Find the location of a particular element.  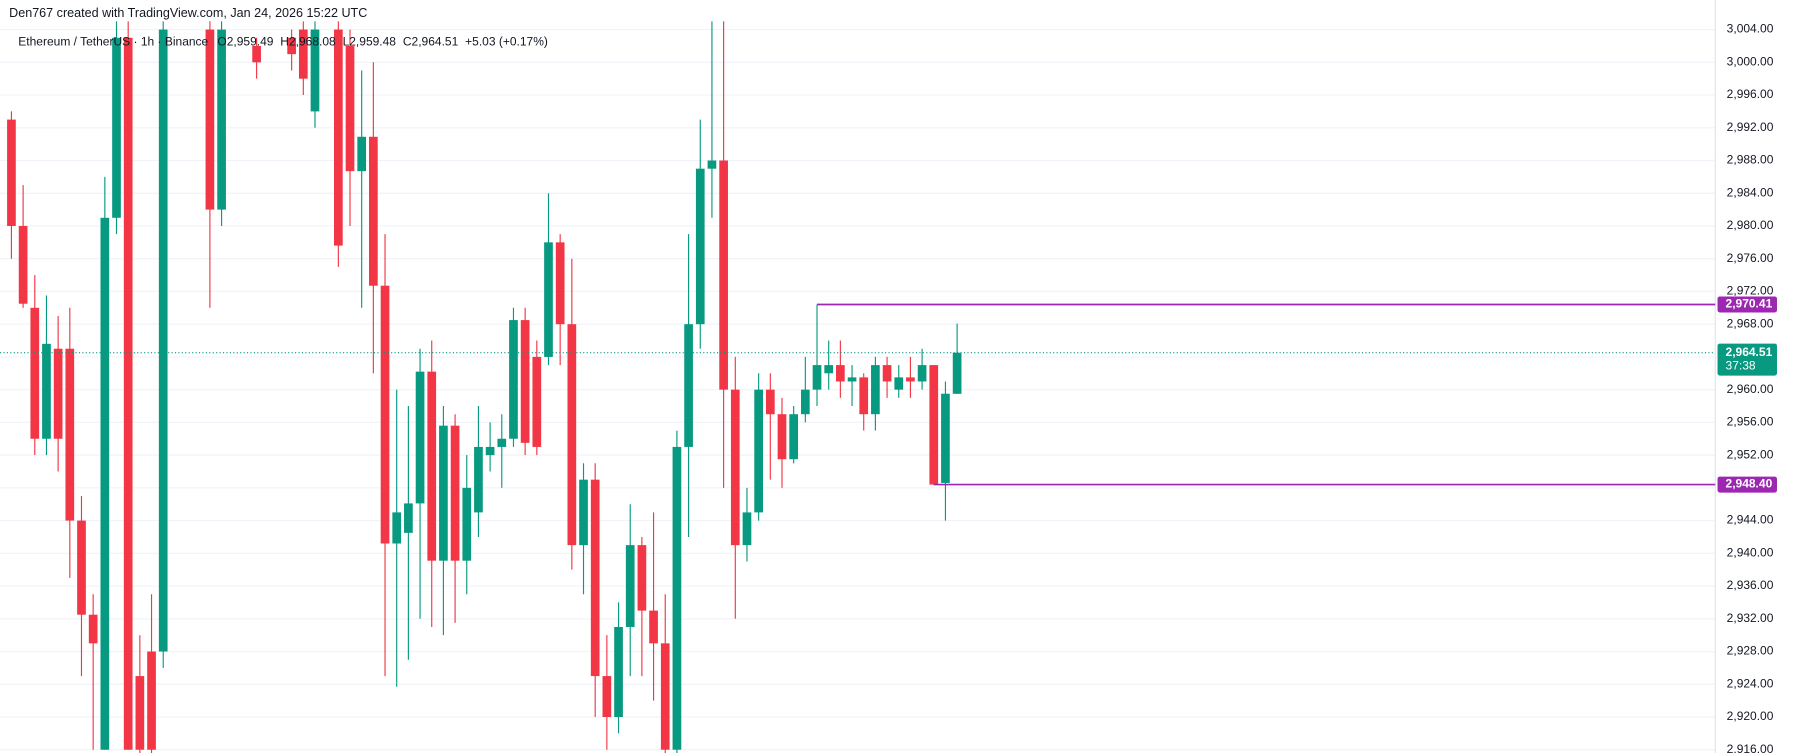

level-label: 2,970.41 is located at coordinates (1749, 304).